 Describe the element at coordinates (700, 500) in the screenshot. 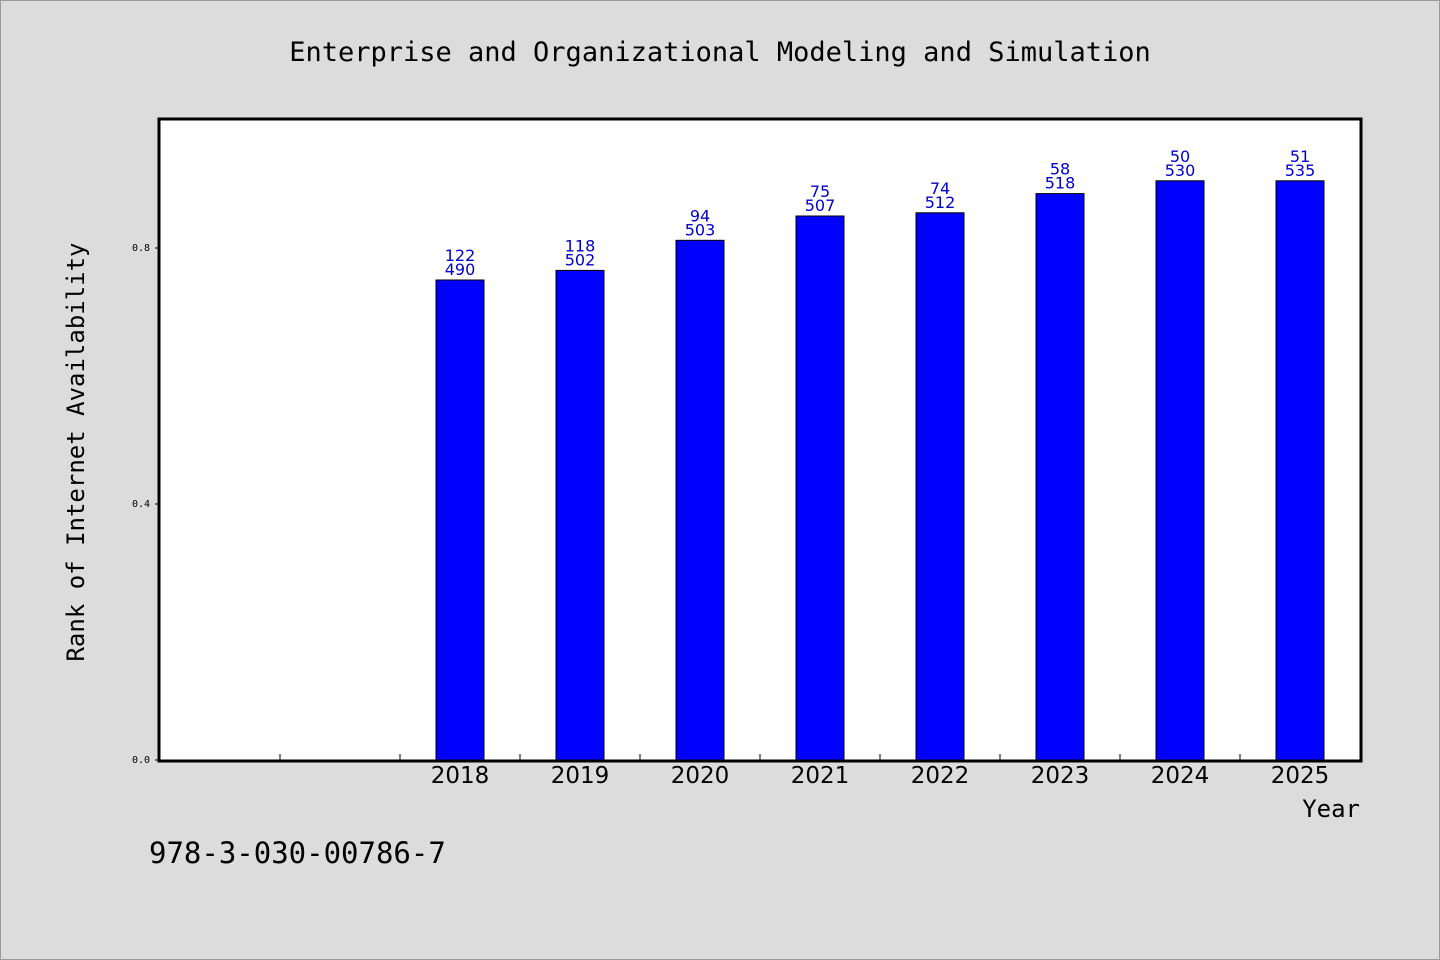

I see `bar-2020` at that location.